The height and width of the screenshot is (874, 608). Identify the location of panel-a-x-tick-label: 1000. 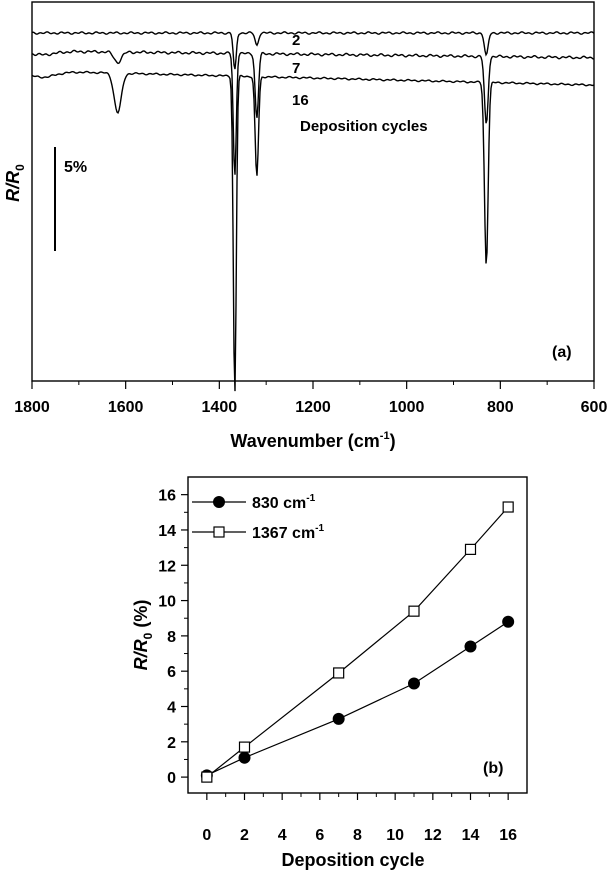
(407, 407).